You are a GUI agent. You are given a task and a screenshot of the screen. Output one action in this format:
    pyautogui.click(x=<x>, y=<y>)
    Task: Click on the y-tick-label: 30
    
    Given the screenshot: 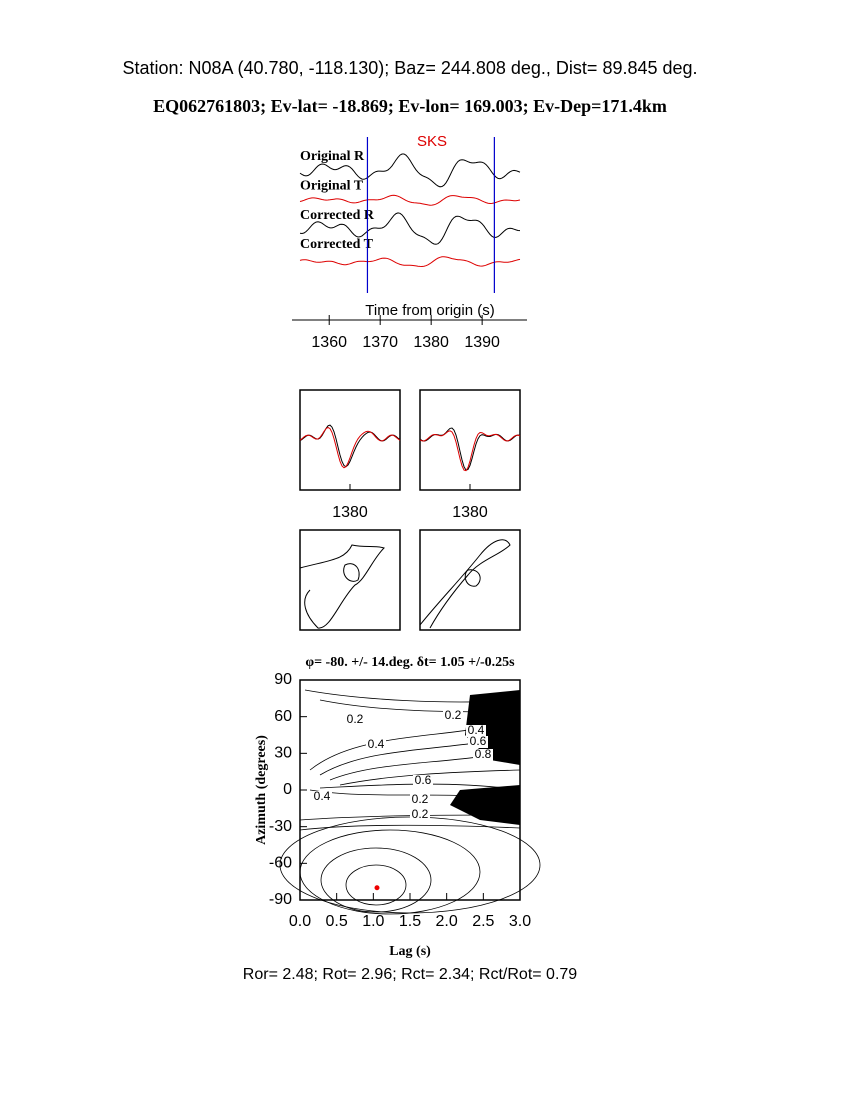 What is the action you would take?
    pyautogui.click(x=283, y=753)
    